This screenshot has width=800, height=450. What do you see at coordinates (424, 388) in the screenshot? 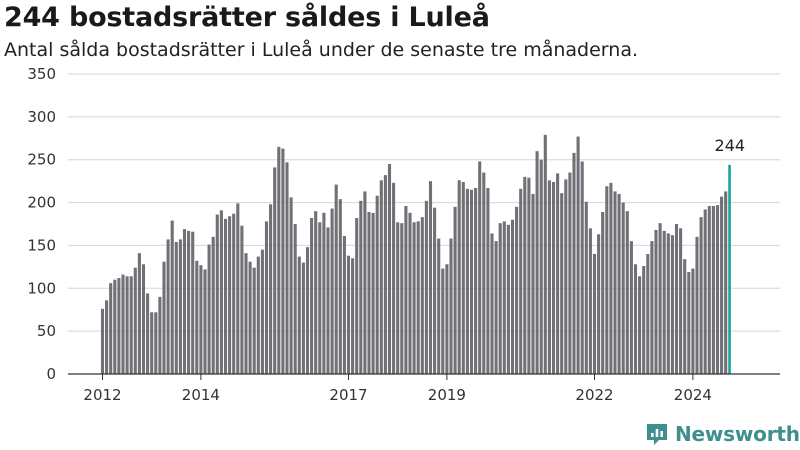
I see `x-axis: 2012 2014 2017 2019 2022 2024` at bounding box center [424, 388].